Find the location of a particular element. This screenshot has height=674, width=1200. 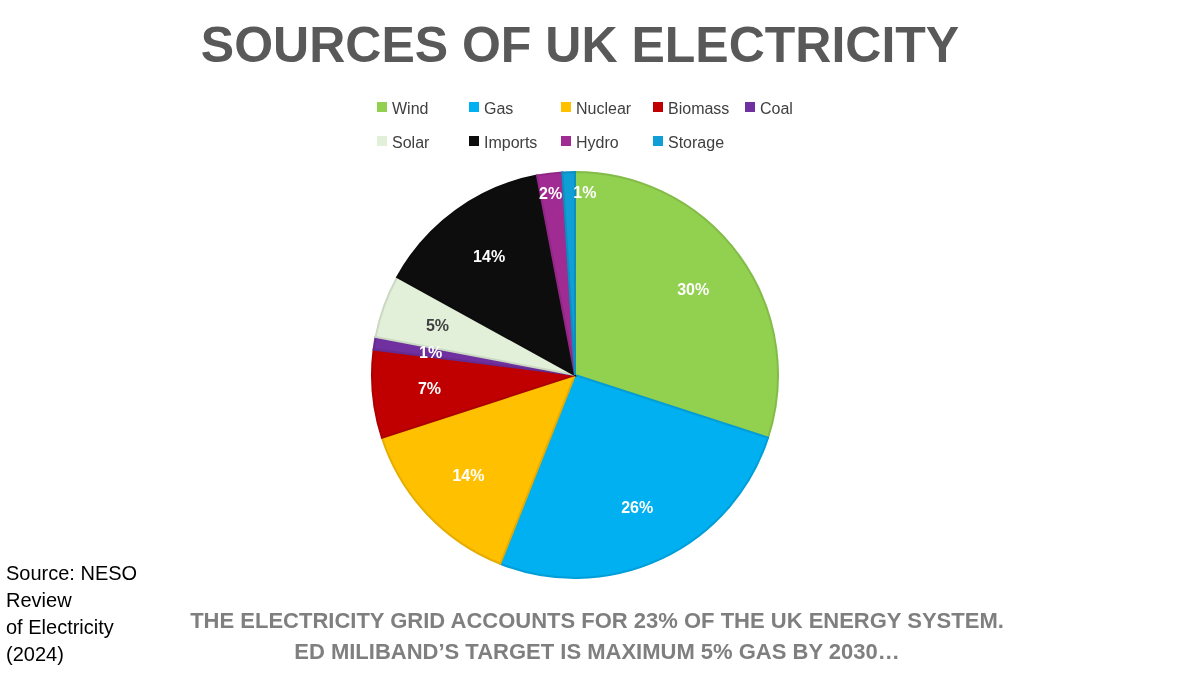

data-label: 26% is located at coordinates (637, 507).